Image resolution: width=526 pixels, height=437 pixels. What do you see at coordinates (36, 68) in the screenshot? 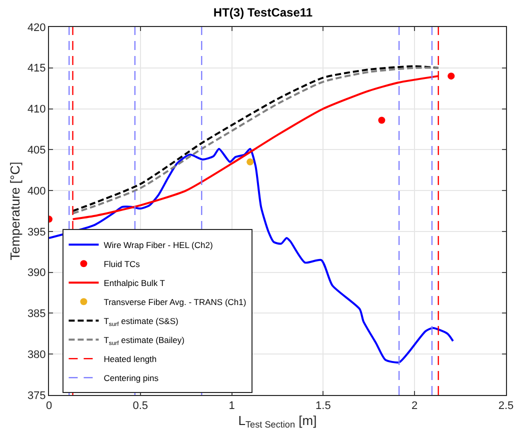
I see `y-tick-label: 415` at bounding box center [36, 68].